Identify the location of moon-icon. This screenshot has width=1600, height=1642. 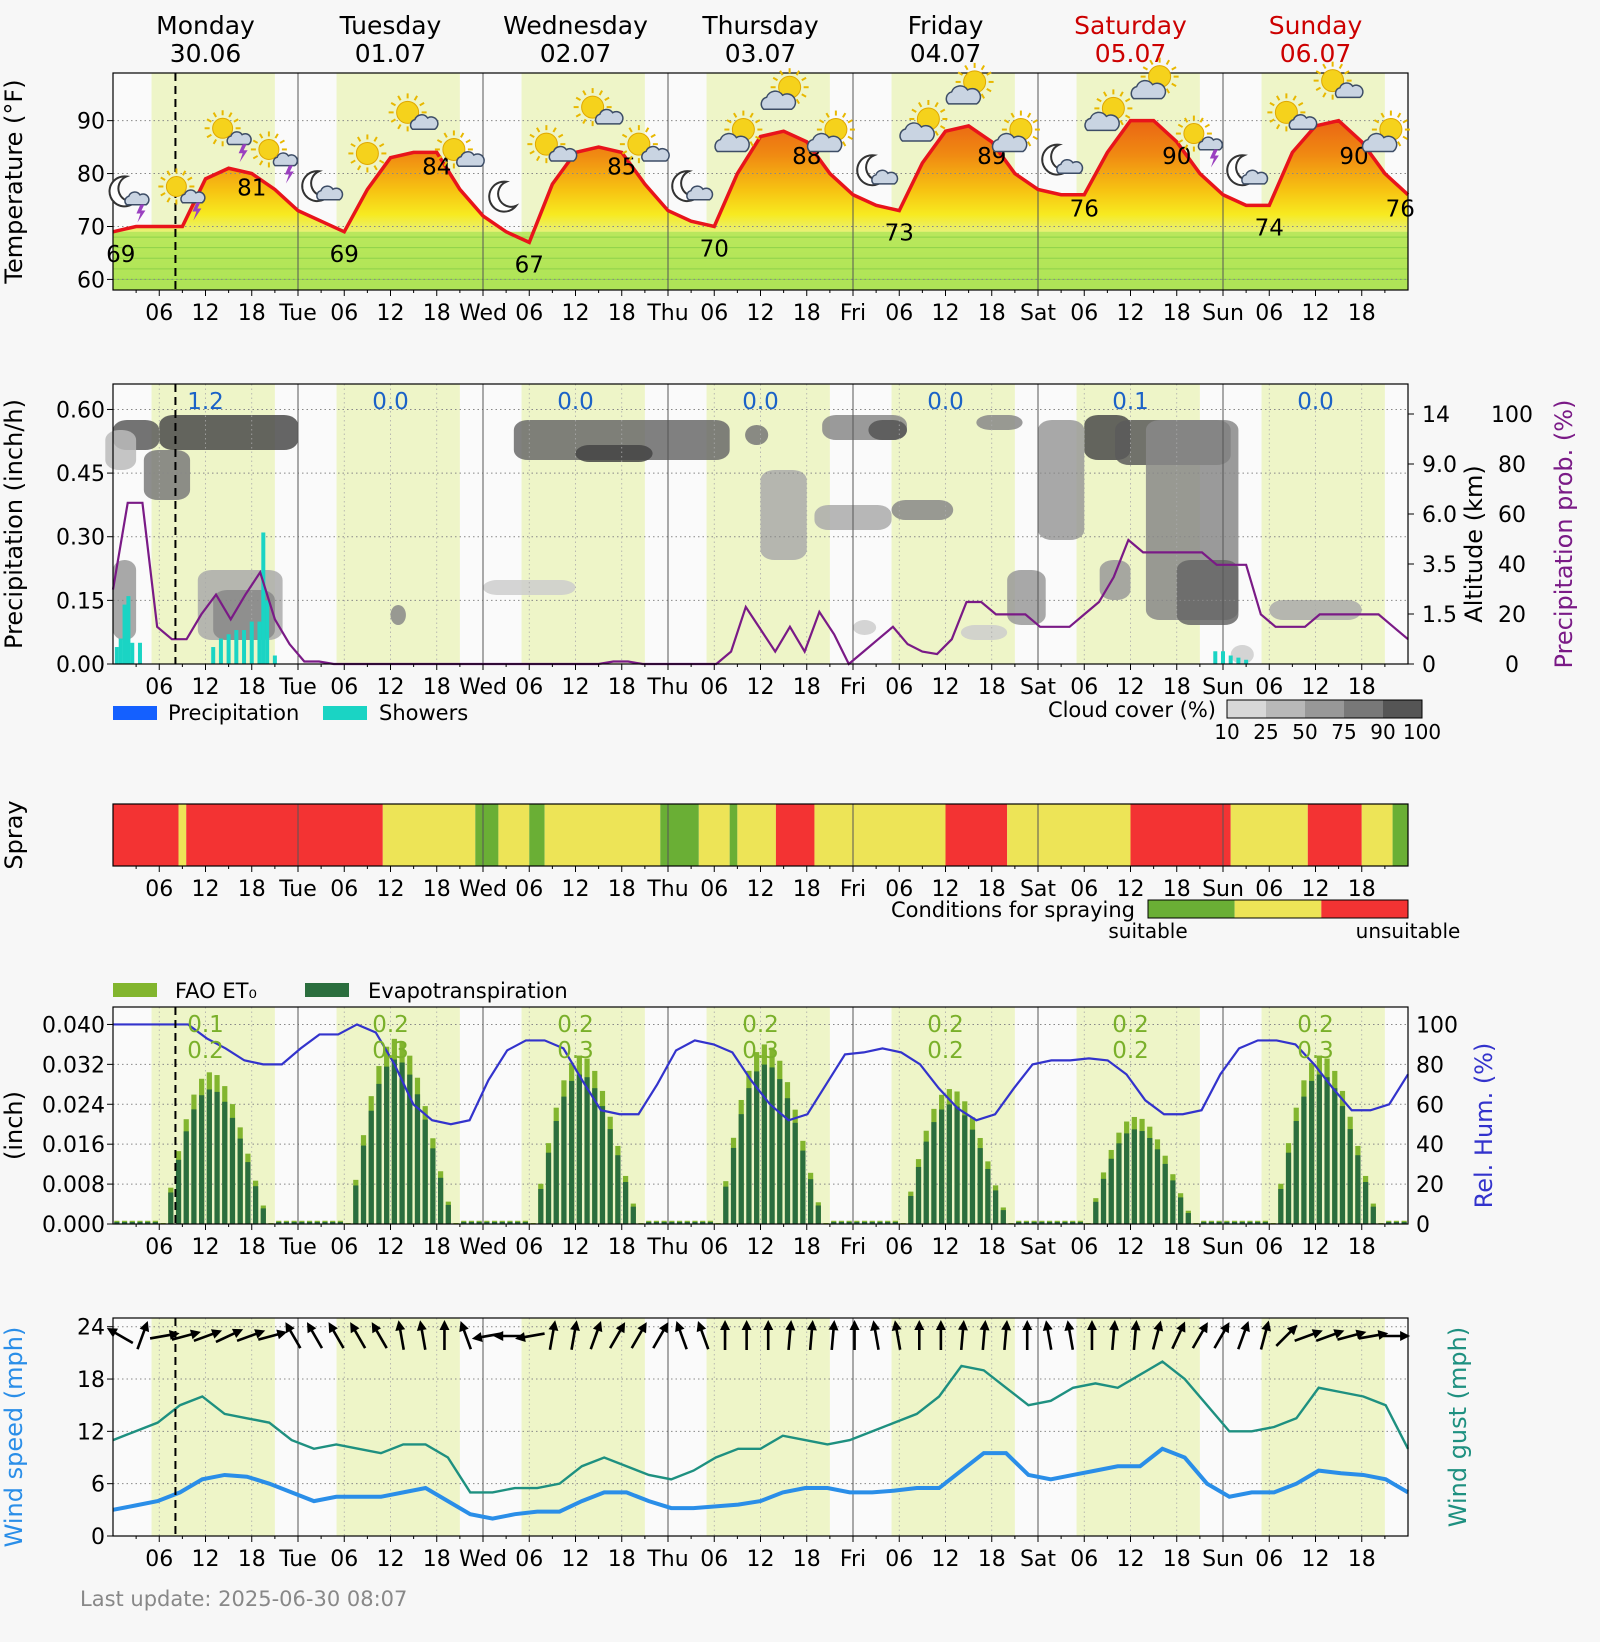
(504, 196).